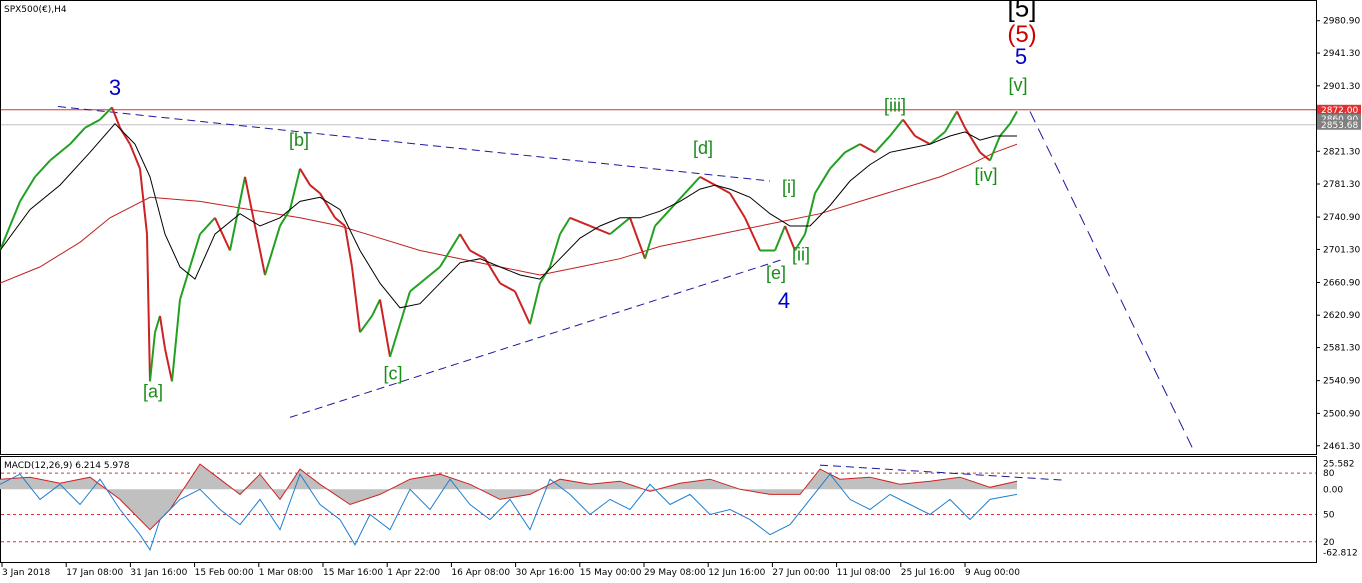  I want to click on wave-label-ii: [ii], so click(801, 254).